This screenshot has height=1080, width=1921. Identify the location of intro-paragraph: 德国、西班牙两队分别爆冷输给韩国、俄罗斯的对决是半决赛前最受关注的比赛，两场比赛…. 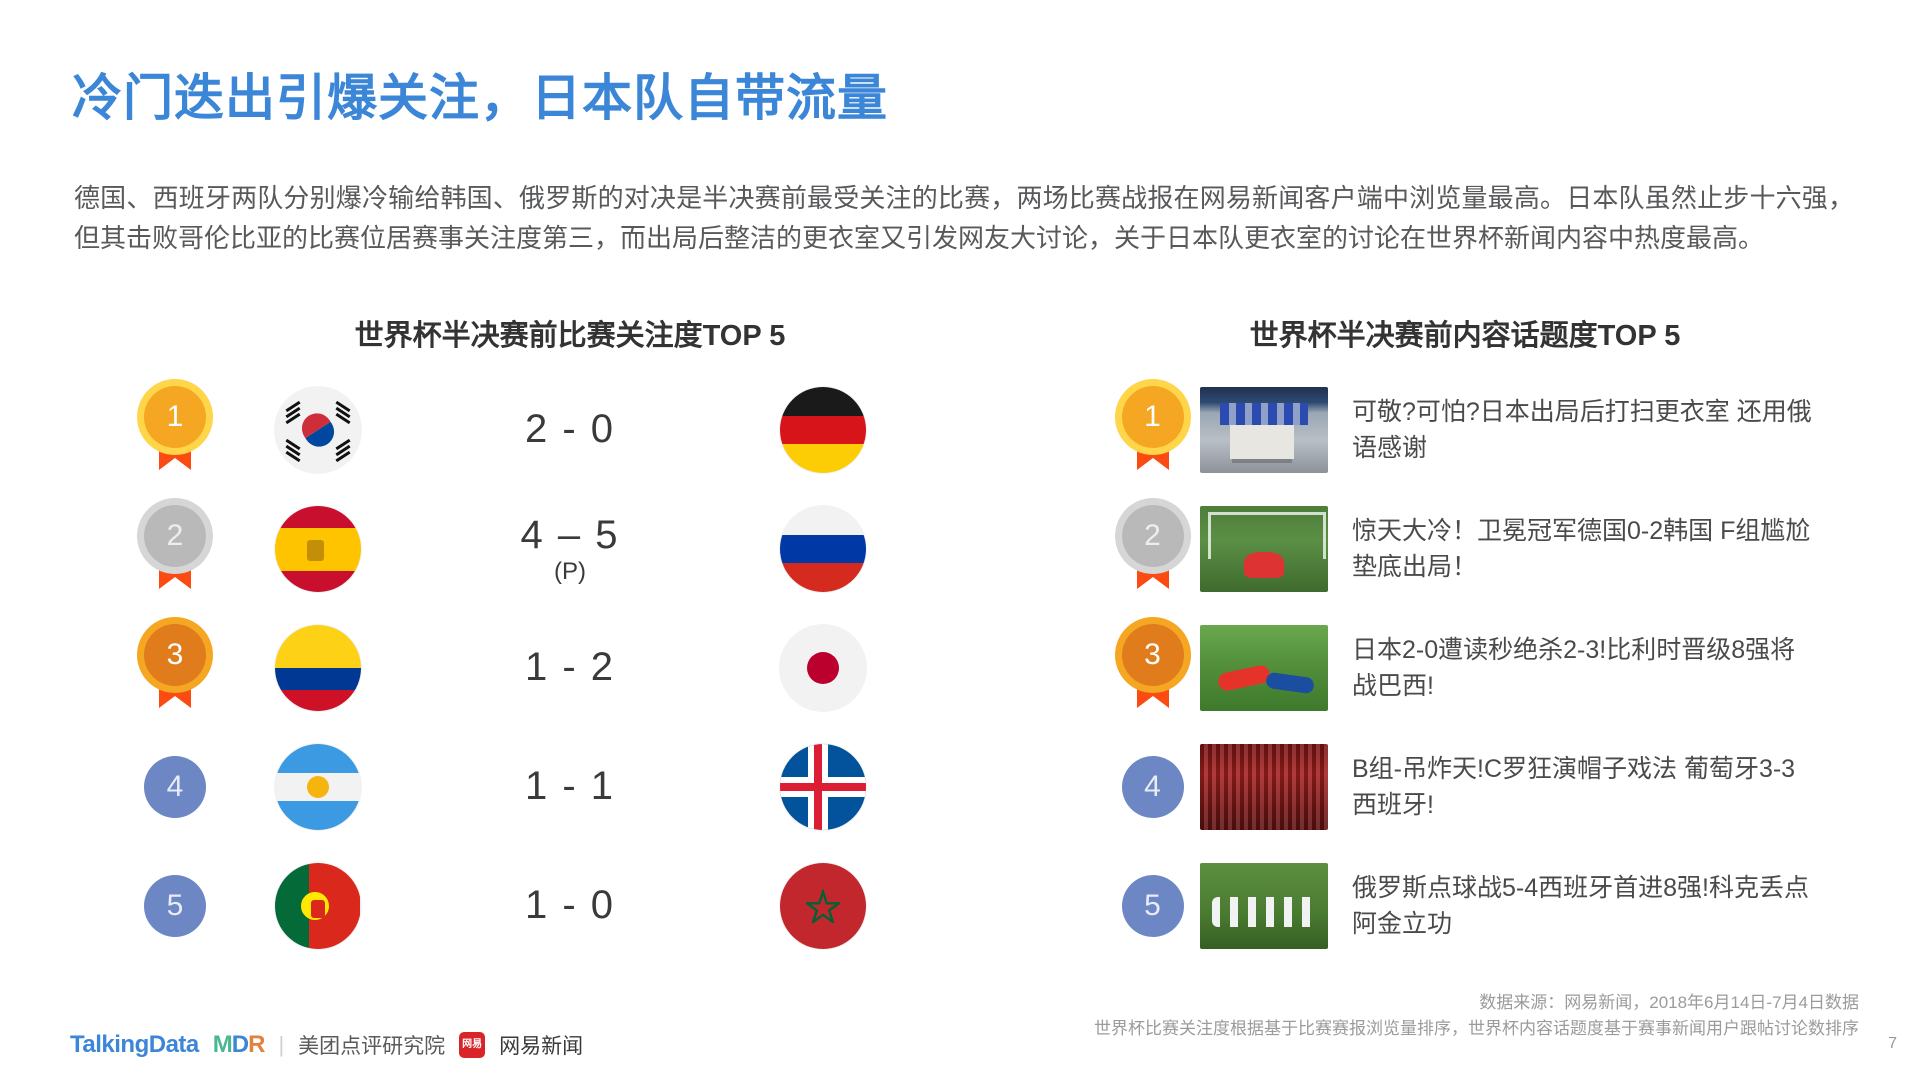
(964, 218).